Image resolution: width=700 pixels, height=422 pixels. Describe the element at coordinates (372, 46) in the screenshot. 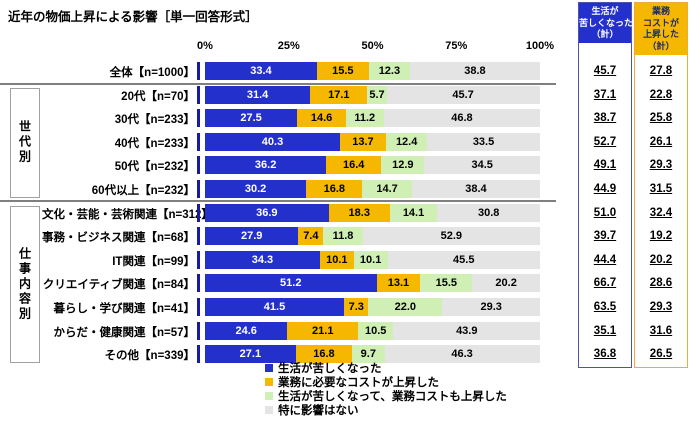

I see `axis-tick: 50%` at that location.